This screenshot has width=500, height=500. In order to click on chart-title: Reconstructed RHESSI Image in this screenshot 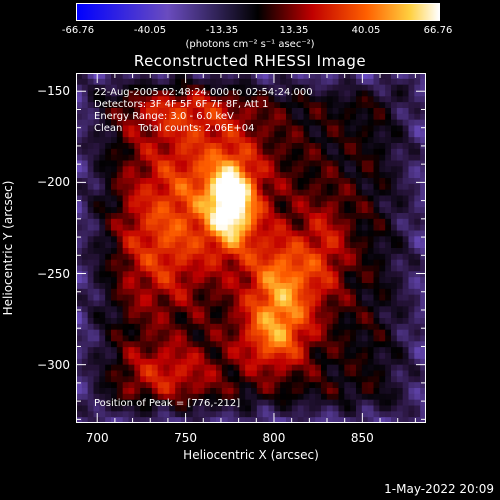, I will do `click(250, 61)`.